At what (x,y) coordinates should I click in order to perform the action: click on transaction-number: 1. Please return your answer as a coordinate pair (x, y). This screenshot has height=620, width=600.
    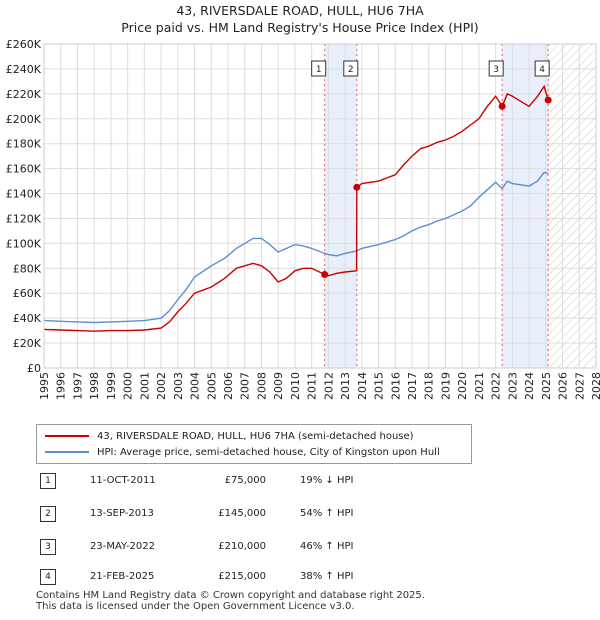
    Looking at the image, I should click on (48, 481).